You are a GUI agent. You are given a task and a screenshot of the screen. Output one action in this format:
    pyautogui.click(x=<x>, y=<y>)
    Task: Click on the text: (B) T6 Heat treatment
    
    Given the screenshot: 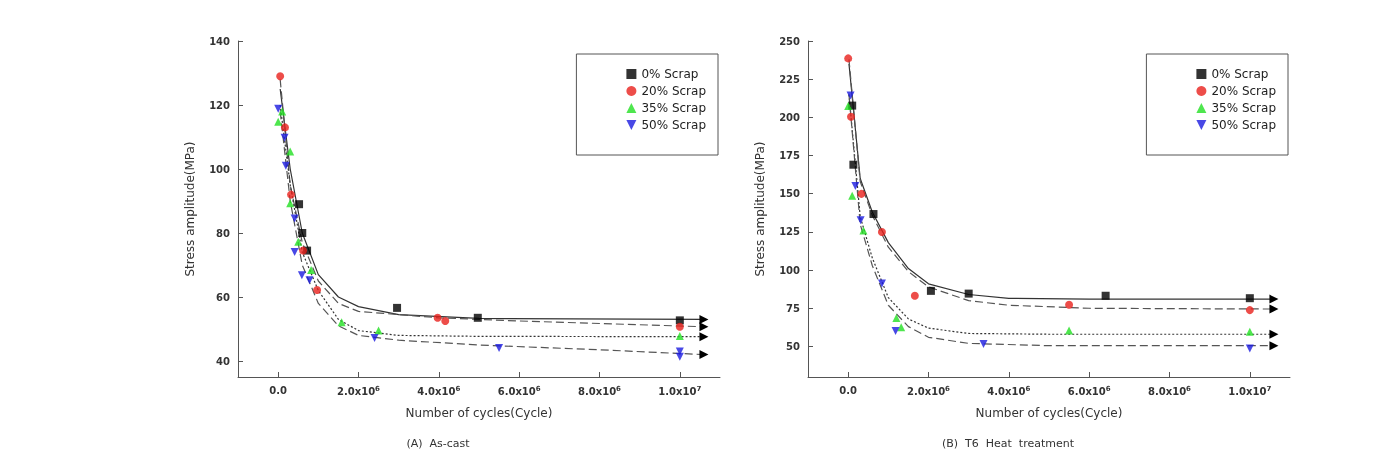 What is the action you would take?
    pyautogui.click(x=1008, y=443)
    